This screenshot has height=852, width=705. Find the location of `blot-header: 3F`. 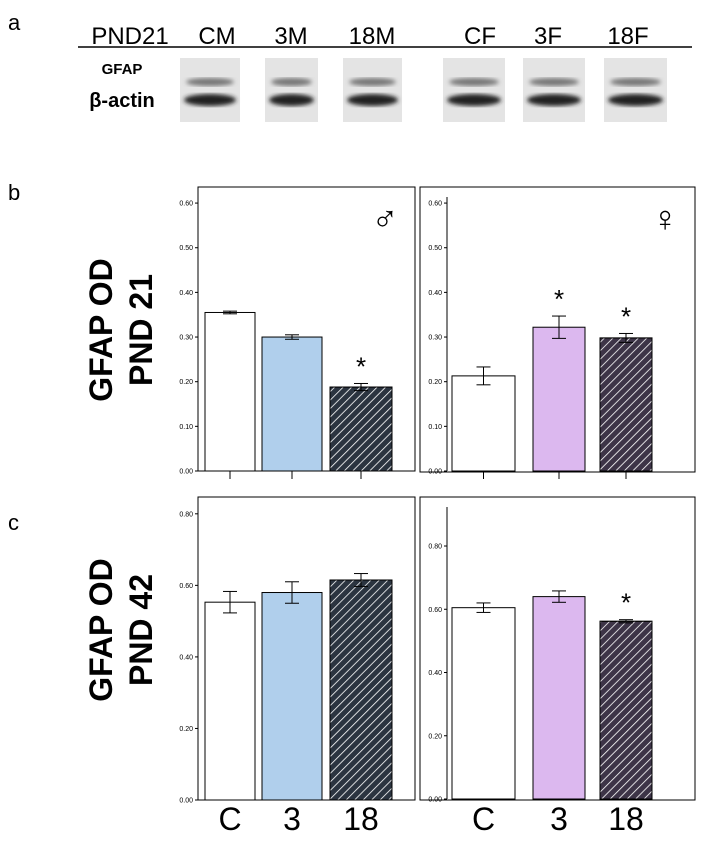

blot-header: 3F is located at coordinates (548, 36).